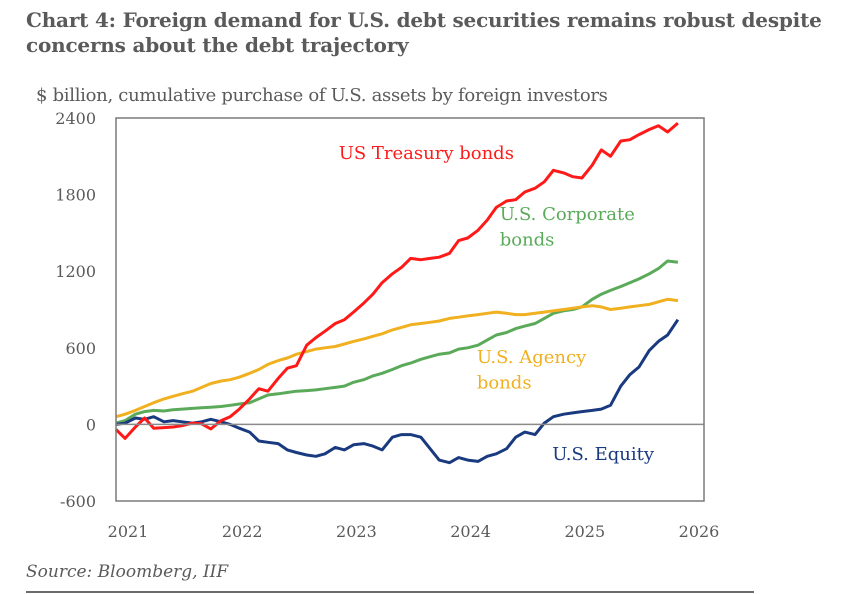 The width and height of the screenshot is (860, 594). I want to click on y-tick-label: 1200, so click(75, 271).